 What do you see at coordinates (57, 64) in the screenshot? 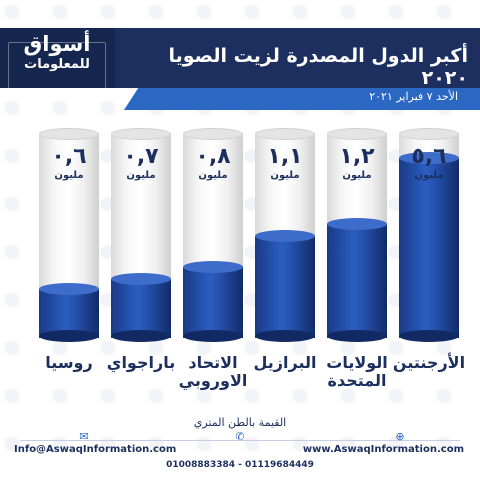
I see `logo-text-sub: للمعلومات` at bounding box center [57, 64].